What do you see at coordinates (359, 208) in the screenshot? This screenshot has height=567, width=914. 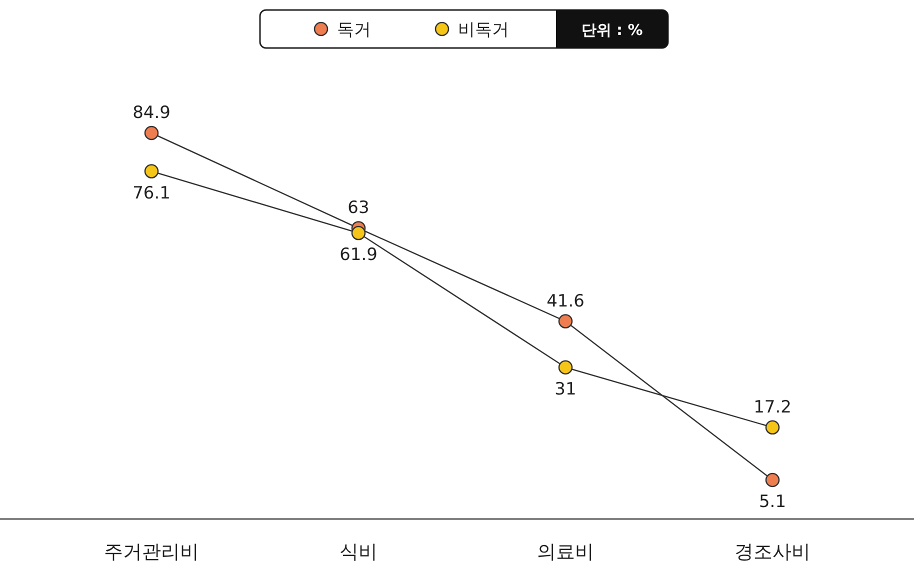 I see `data-label: 63` at bounding box center [359, 208].